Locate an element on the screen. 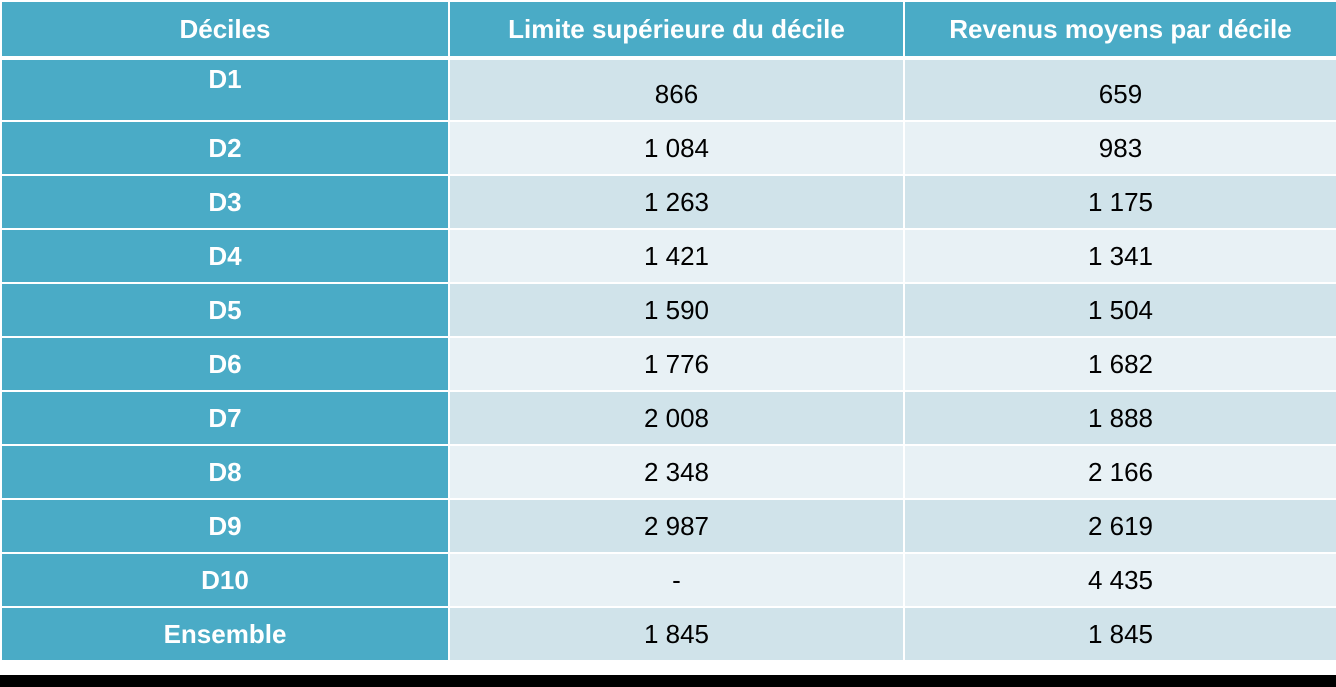  table-row: D2 1 084 983 is located at coordinates (668, 148).